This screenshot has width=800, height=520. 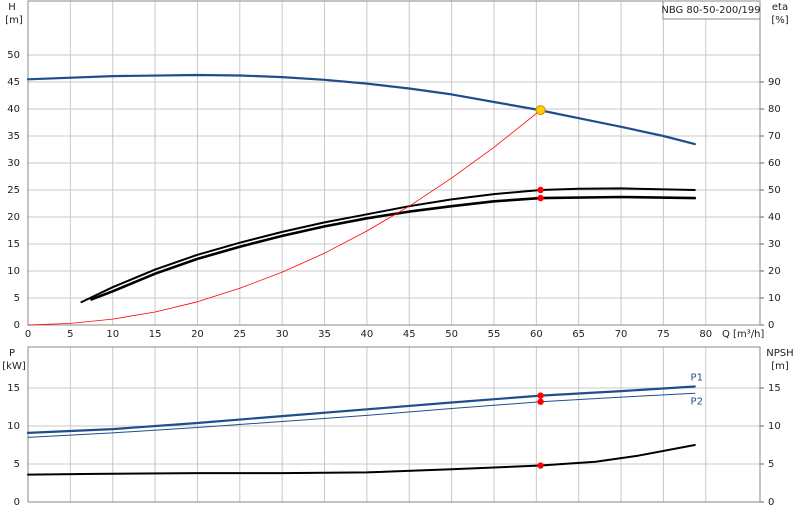 I want to click on x-tick-label: 5, so click(x=70, y=334).